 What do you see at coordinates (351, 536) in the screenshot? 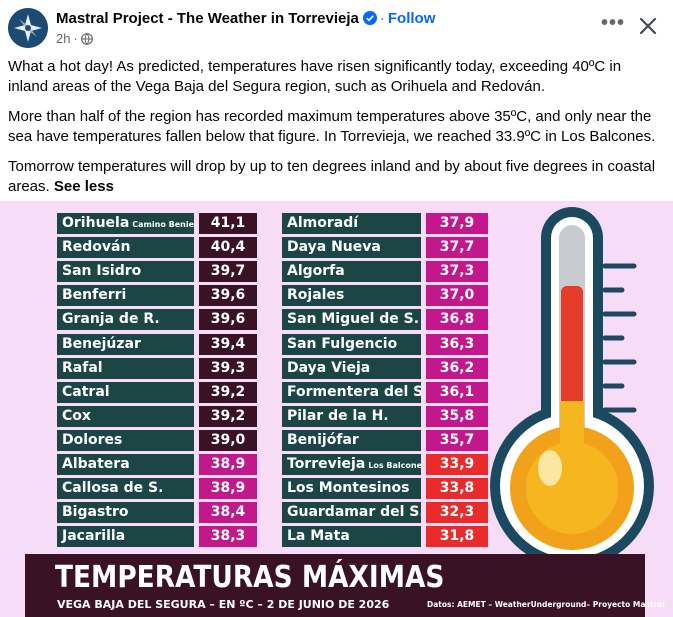
I see `town-name: La Mata` at bounding box center [351, 536].